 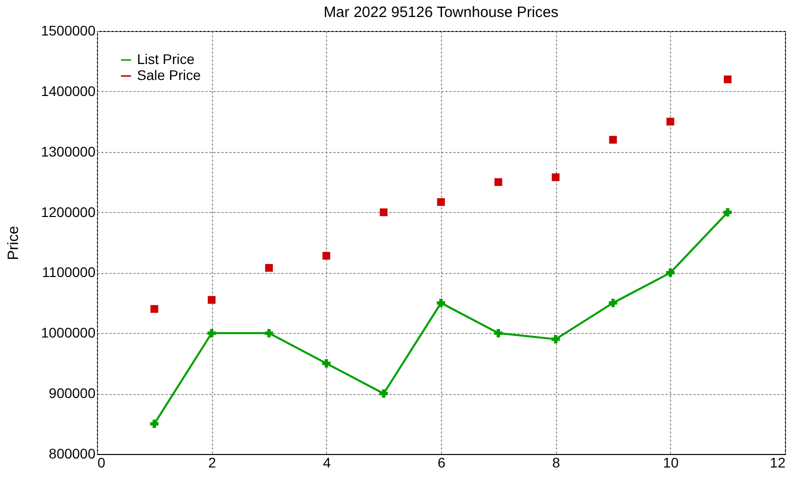 I want to click on x-tick-label: 6, so click(x=442, y=462).